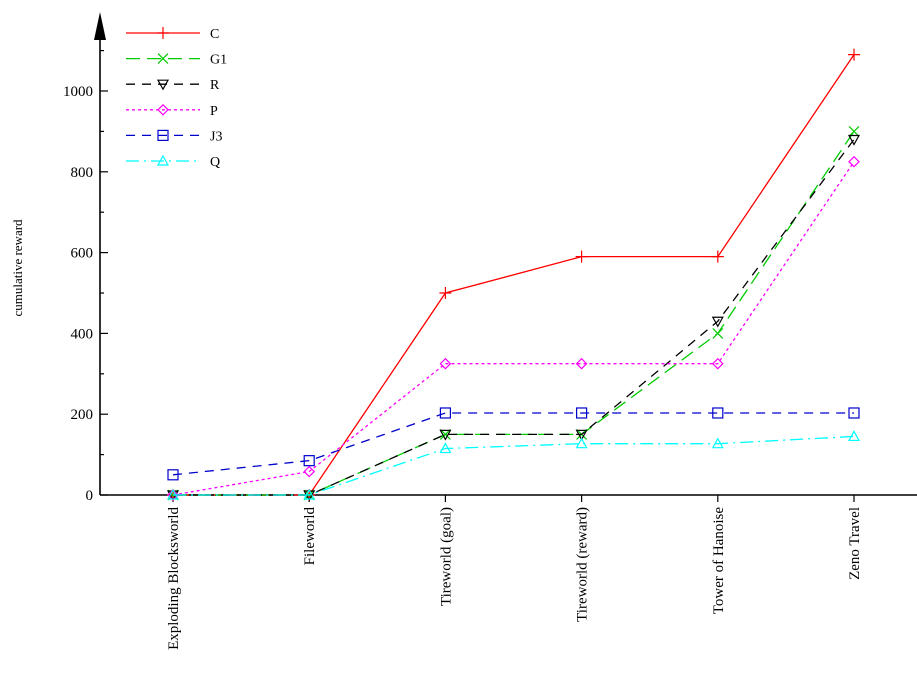 The image size is (917, 683). What do you see at coordinates (172, 111) in the screenshot?
I see `legend-entry-p: P` at bounding box center [172, 111].